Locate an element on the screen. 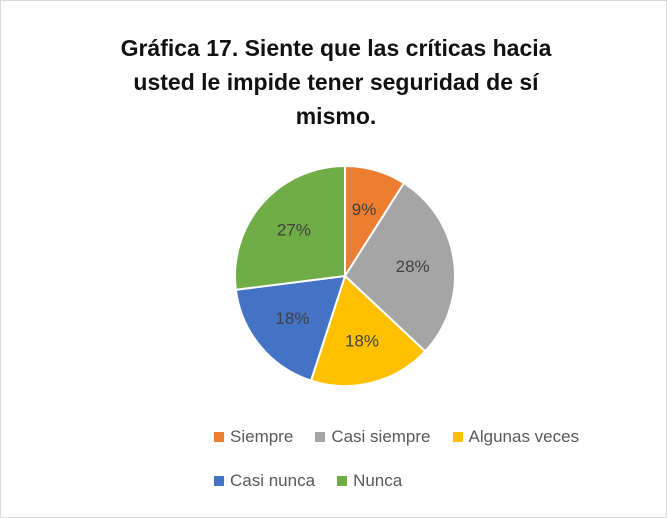 This screenshot has width=667, height=518. legend-item: Siempre is located at coordinates (253, 437).